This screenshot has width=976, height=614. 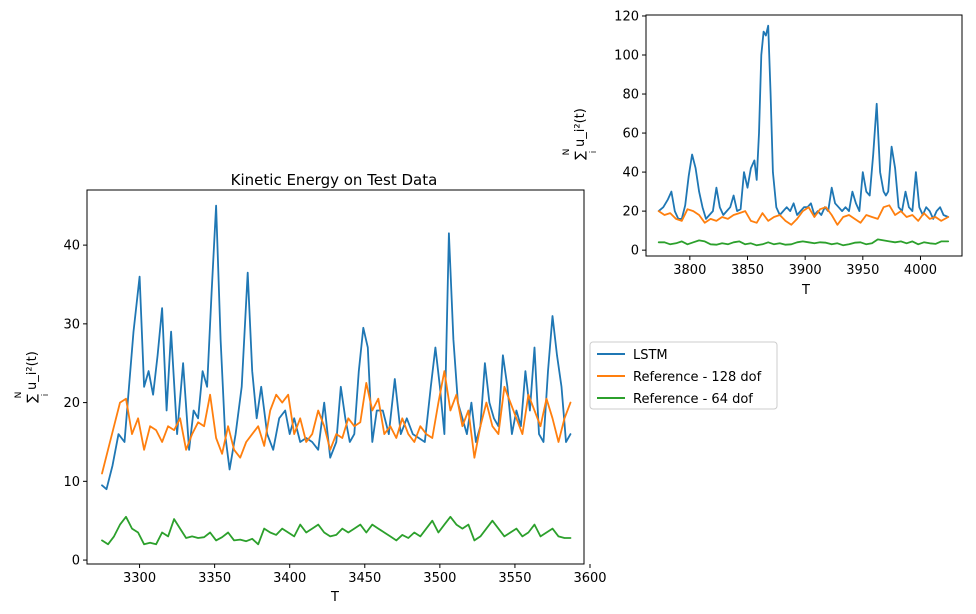 I want to click on inset-plot-frame, so click(x=804, y=135).